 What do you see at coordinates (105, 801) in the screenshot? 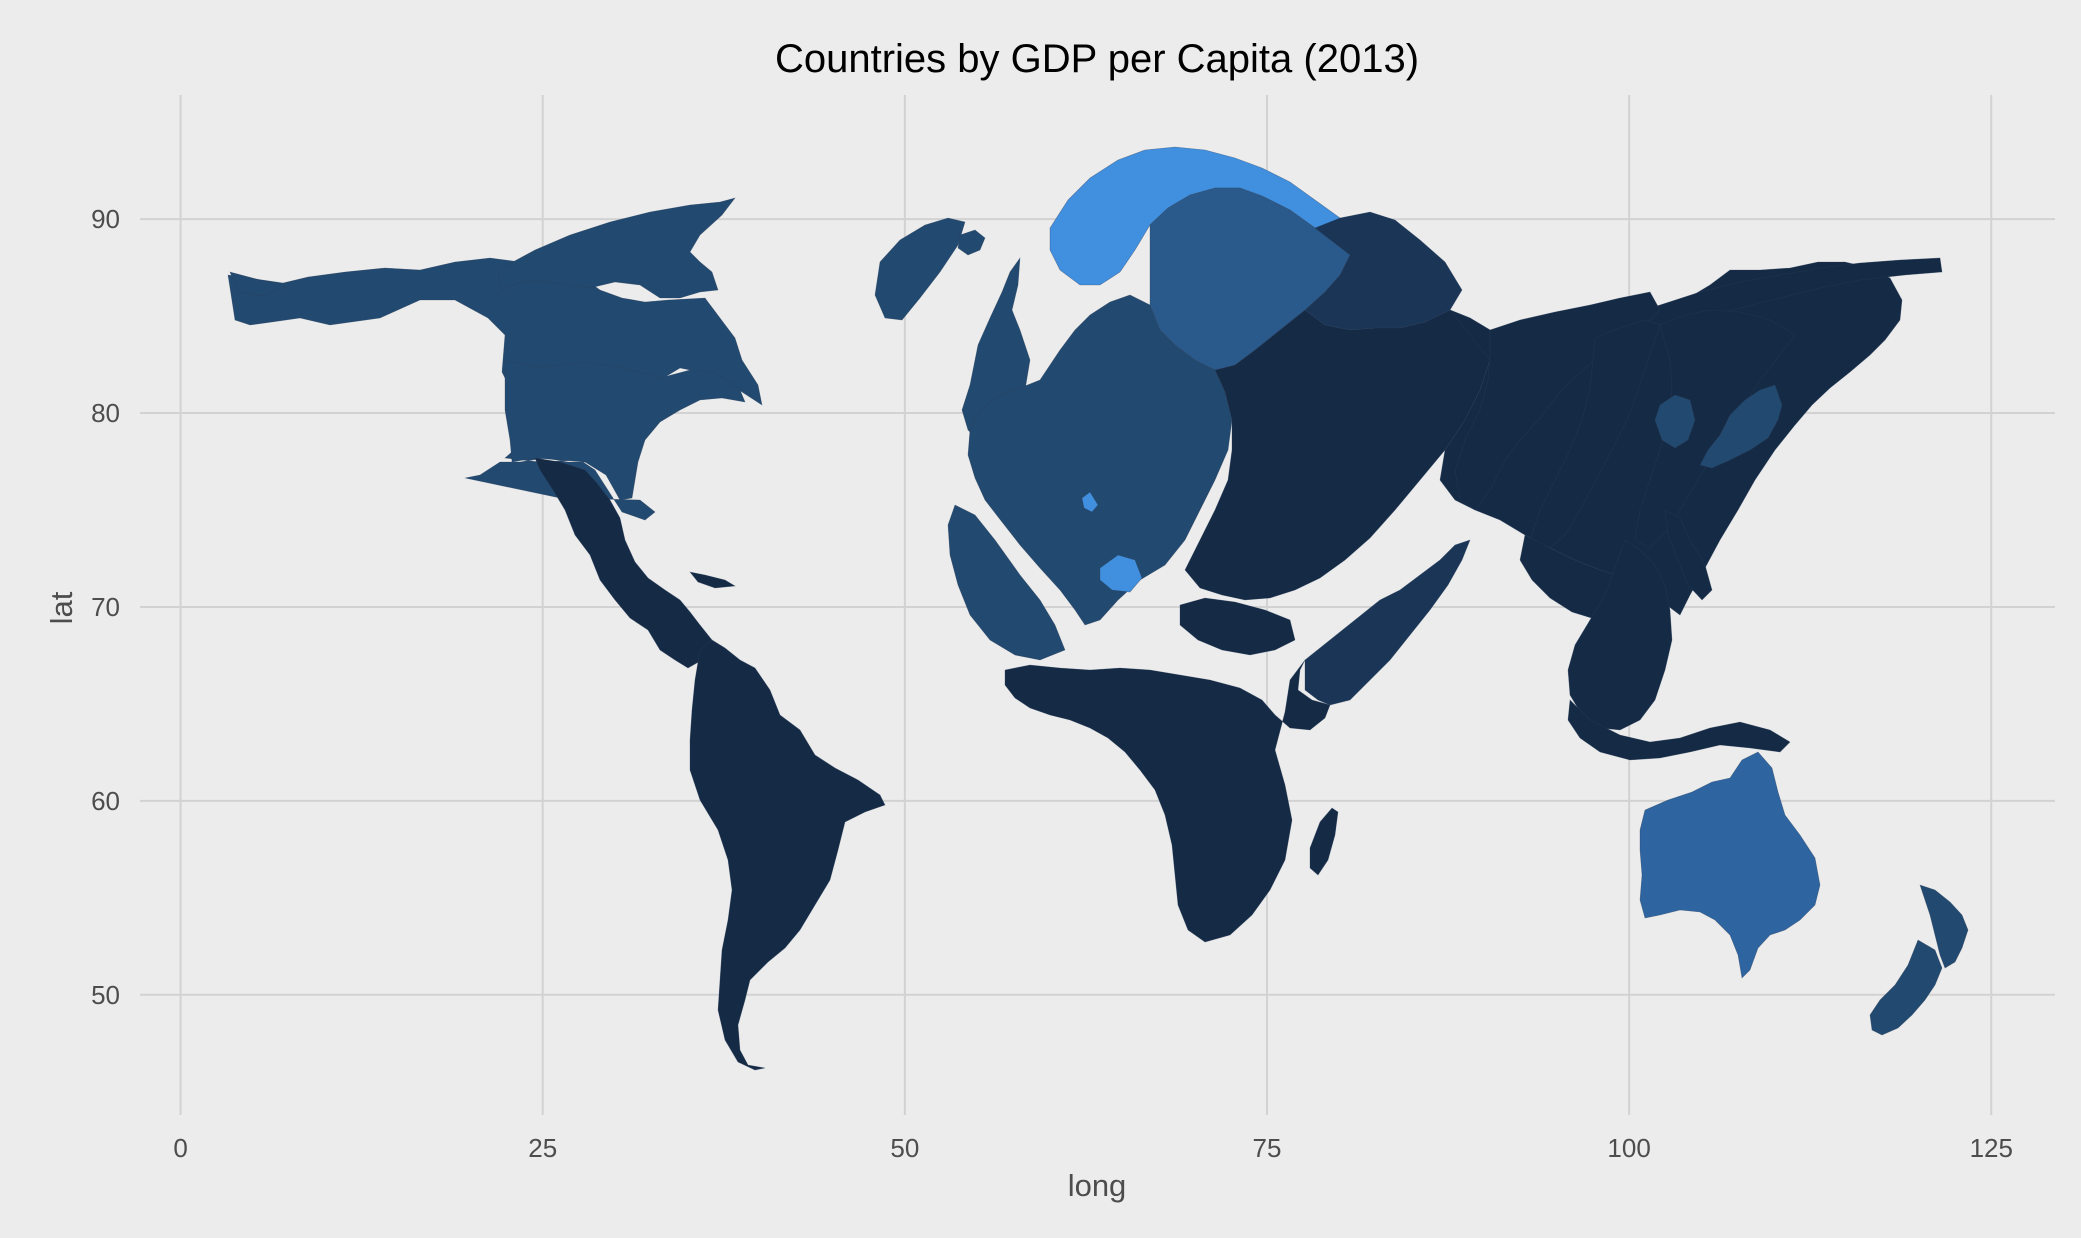
I see `y-tick-label: 60` at bounding box center [105, 801].